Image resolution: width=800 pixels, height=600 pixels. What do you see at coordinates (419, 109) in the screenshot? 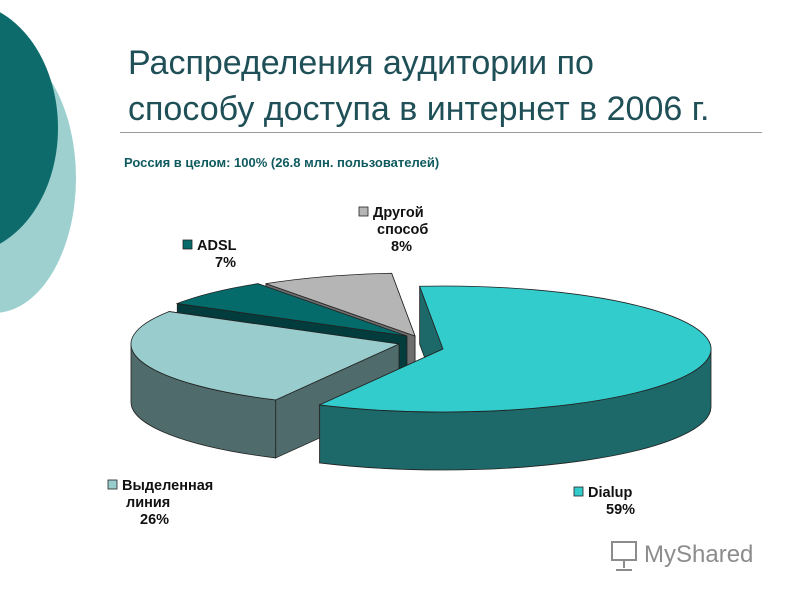
I see `title-line-2: способу доступа в интернет в 2006 г.` at bounding box center [419, 109].